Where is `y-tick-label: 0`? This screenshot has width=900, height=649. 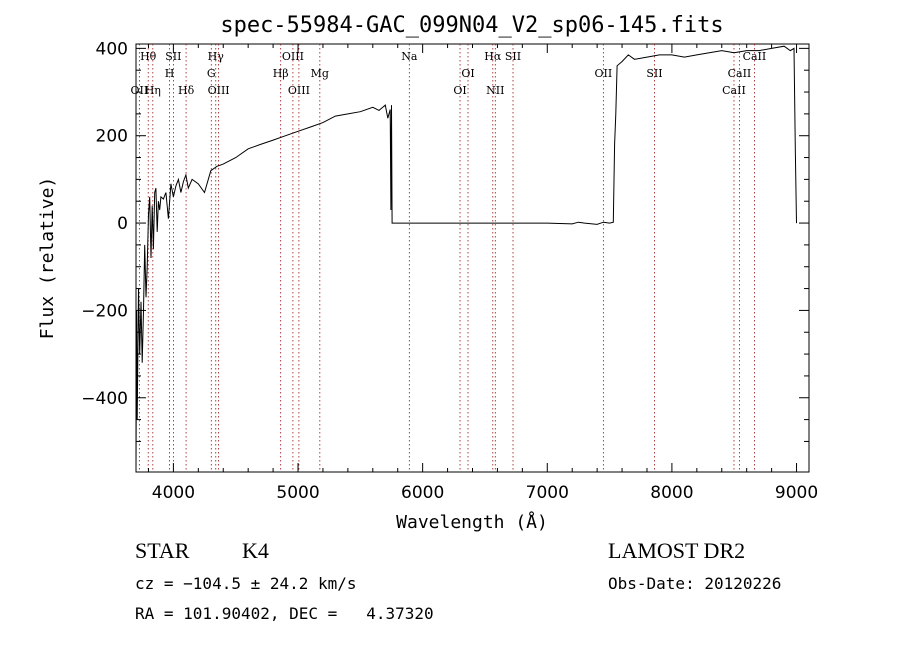 y-tick-label: 0 is located at coordinates (122, 224).